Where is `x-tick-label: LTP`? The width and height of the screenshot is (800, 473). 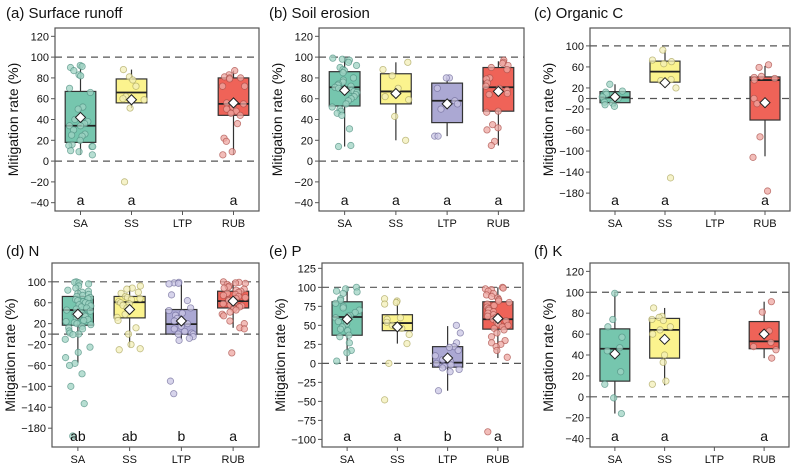
x-tick-label: LTP is located at coordinates (714, 224).